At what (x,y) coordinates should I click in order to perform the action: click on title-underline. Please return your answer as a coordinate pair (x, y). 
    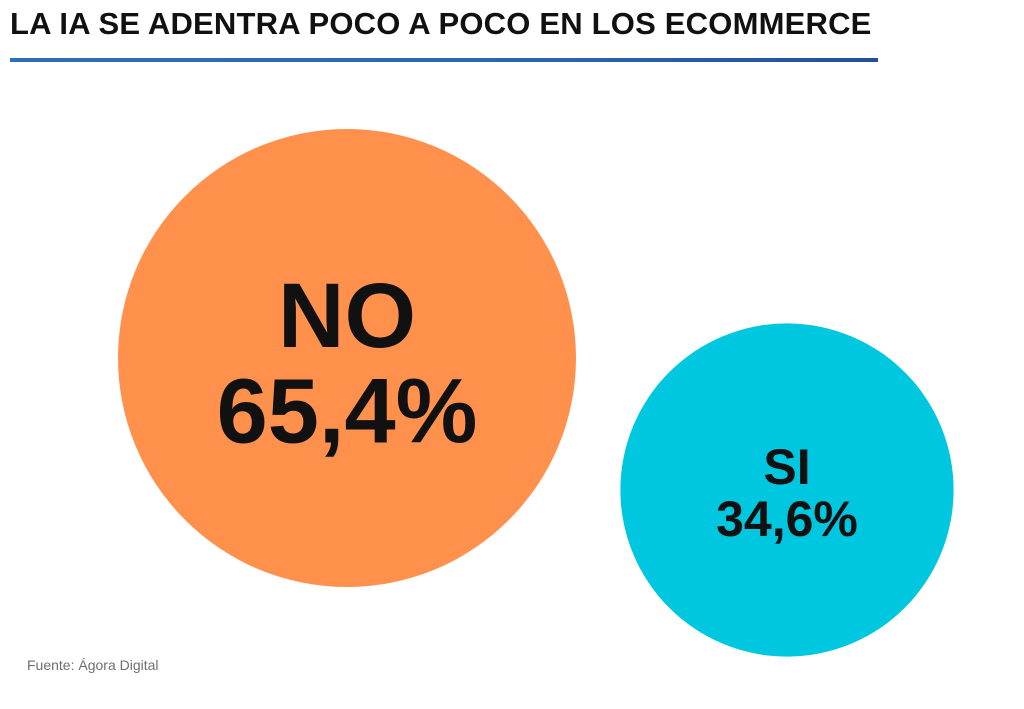
    Looking at the image, I should click on (444, 60).